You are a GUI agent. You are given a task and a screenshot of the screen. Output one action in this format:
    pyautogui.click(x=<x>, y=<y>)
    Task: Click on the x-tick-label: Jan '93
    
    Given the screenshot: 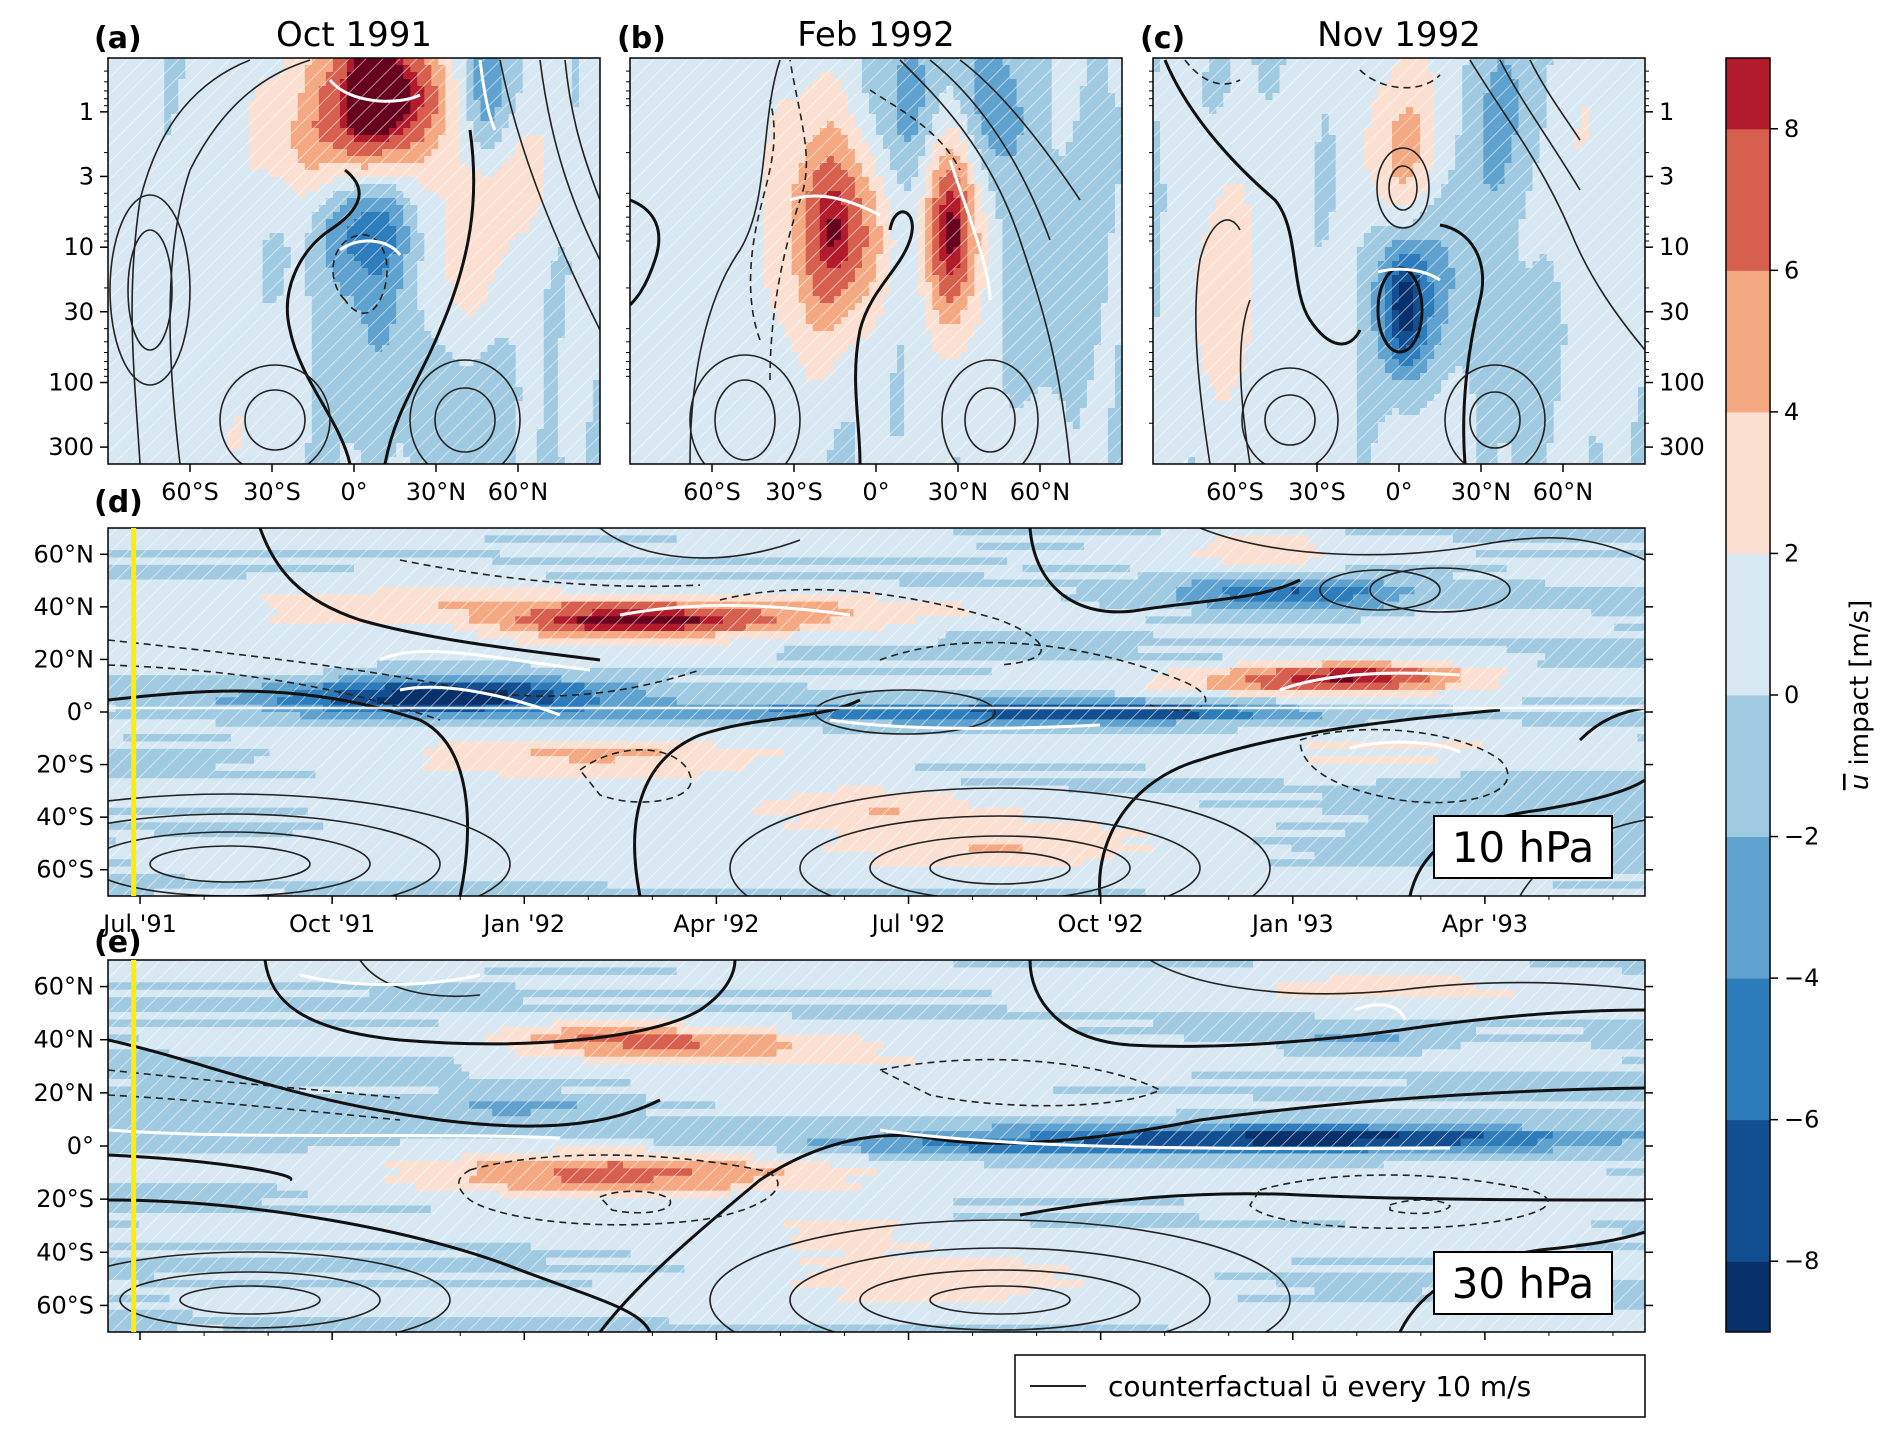 What is the action you would take?
    pyautogui.click(x=1292, y=924)
    